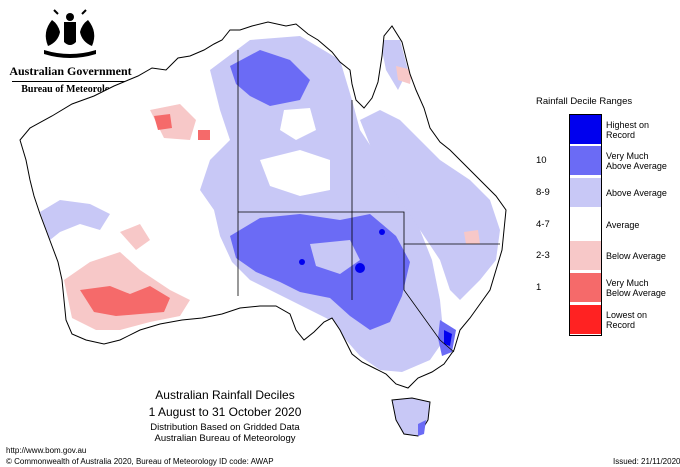 The image size is (680, 467). I want to click on legend-item-above-average: 8-9 Above Average, so click(340, 192).